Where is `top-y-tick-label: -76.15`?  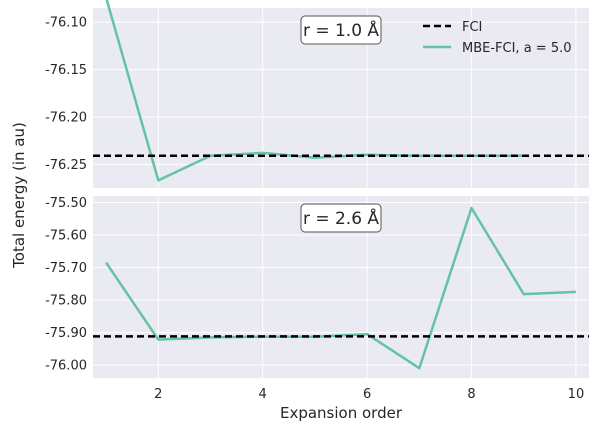
top-y-tick-label: -76.15 is located at coordinates (66, 70).